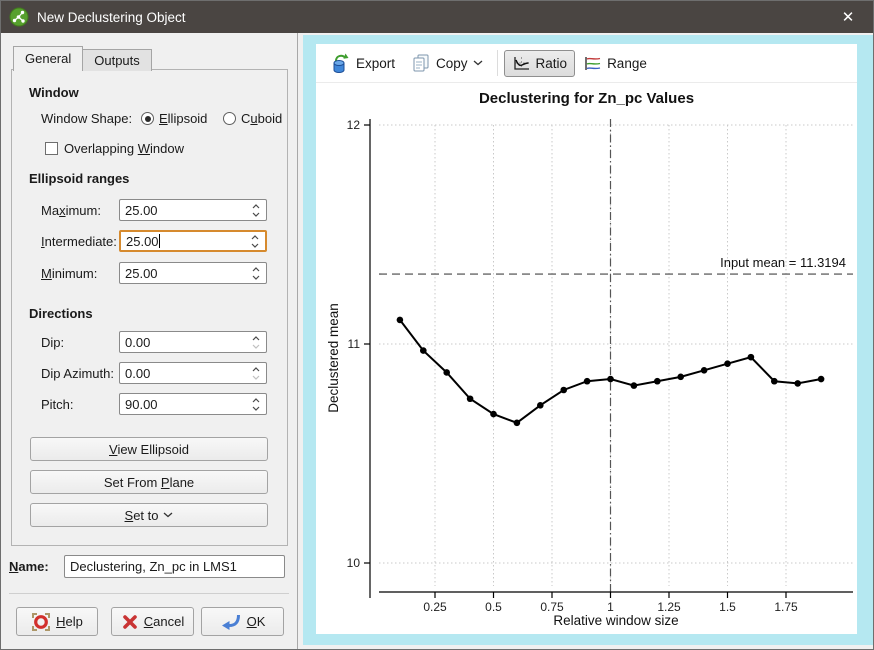  I want to click on minimum-spinner, so click(256, 273).